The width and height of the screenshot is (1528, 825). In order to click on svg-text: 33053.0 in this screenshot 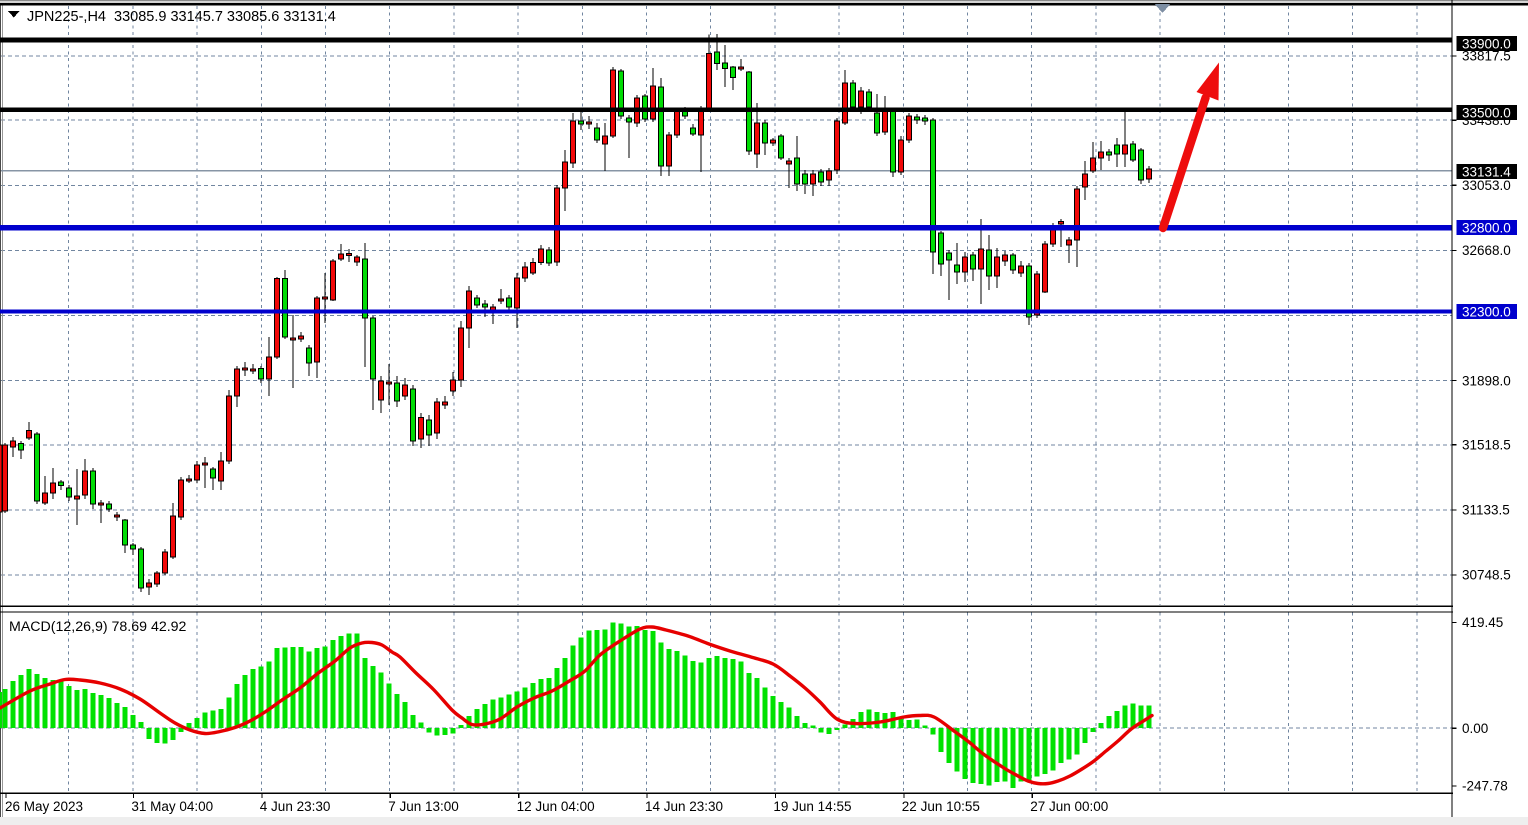, I will do `click(1486, 185)`.